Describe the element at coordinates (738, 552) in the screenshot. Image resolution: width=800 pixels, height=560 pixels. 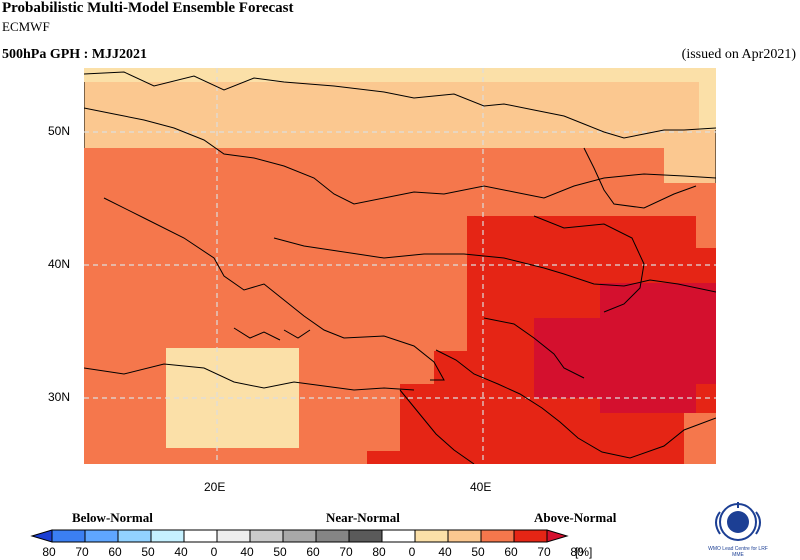
I see `logo-caption: WMO Lead Centre for LRF MME` at that location.